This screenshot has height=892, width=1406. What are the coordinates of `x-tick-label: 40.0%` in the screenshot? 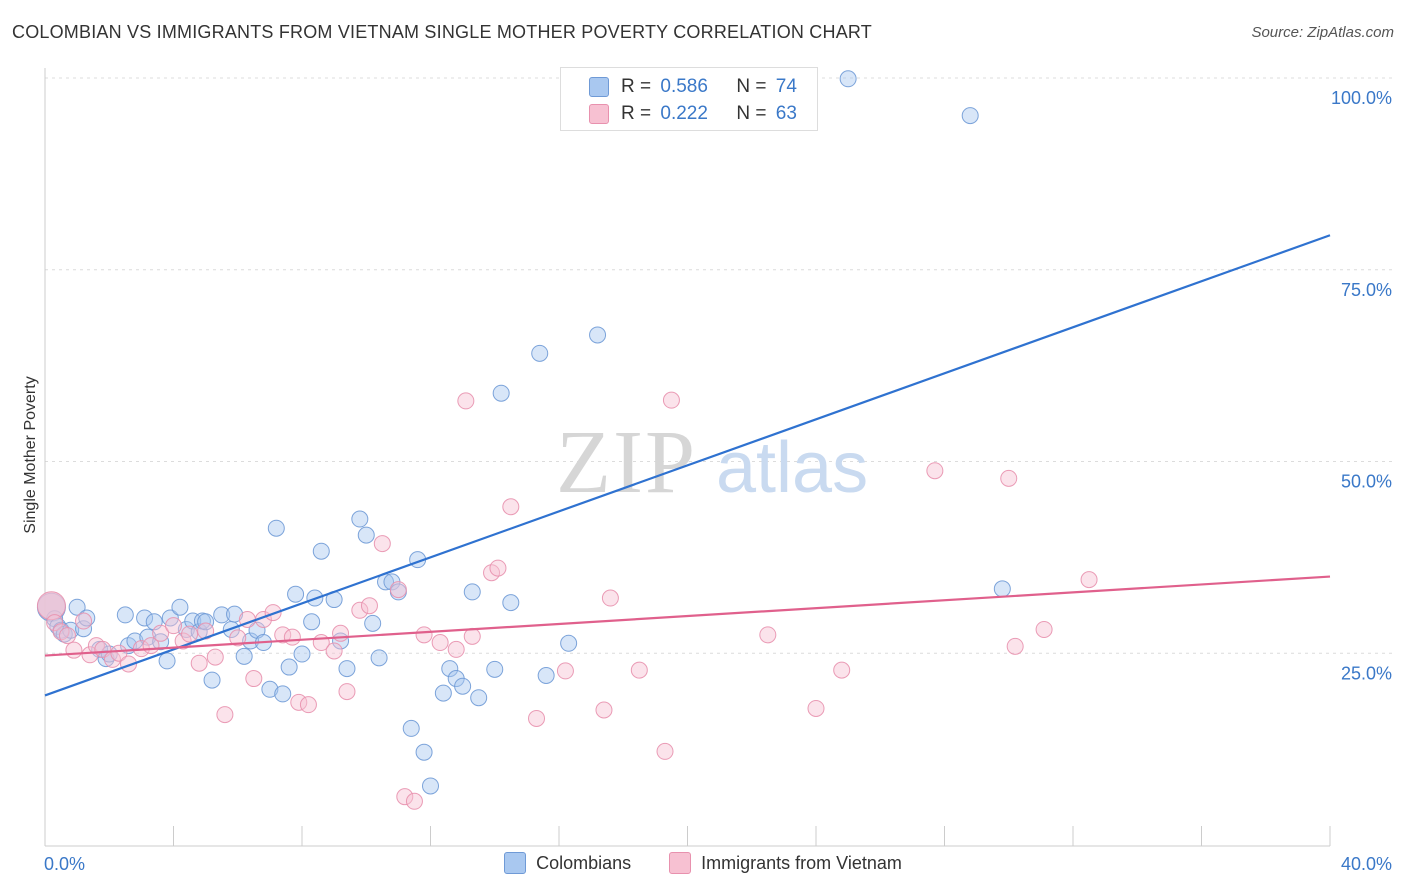 It's located at (1366, 864).